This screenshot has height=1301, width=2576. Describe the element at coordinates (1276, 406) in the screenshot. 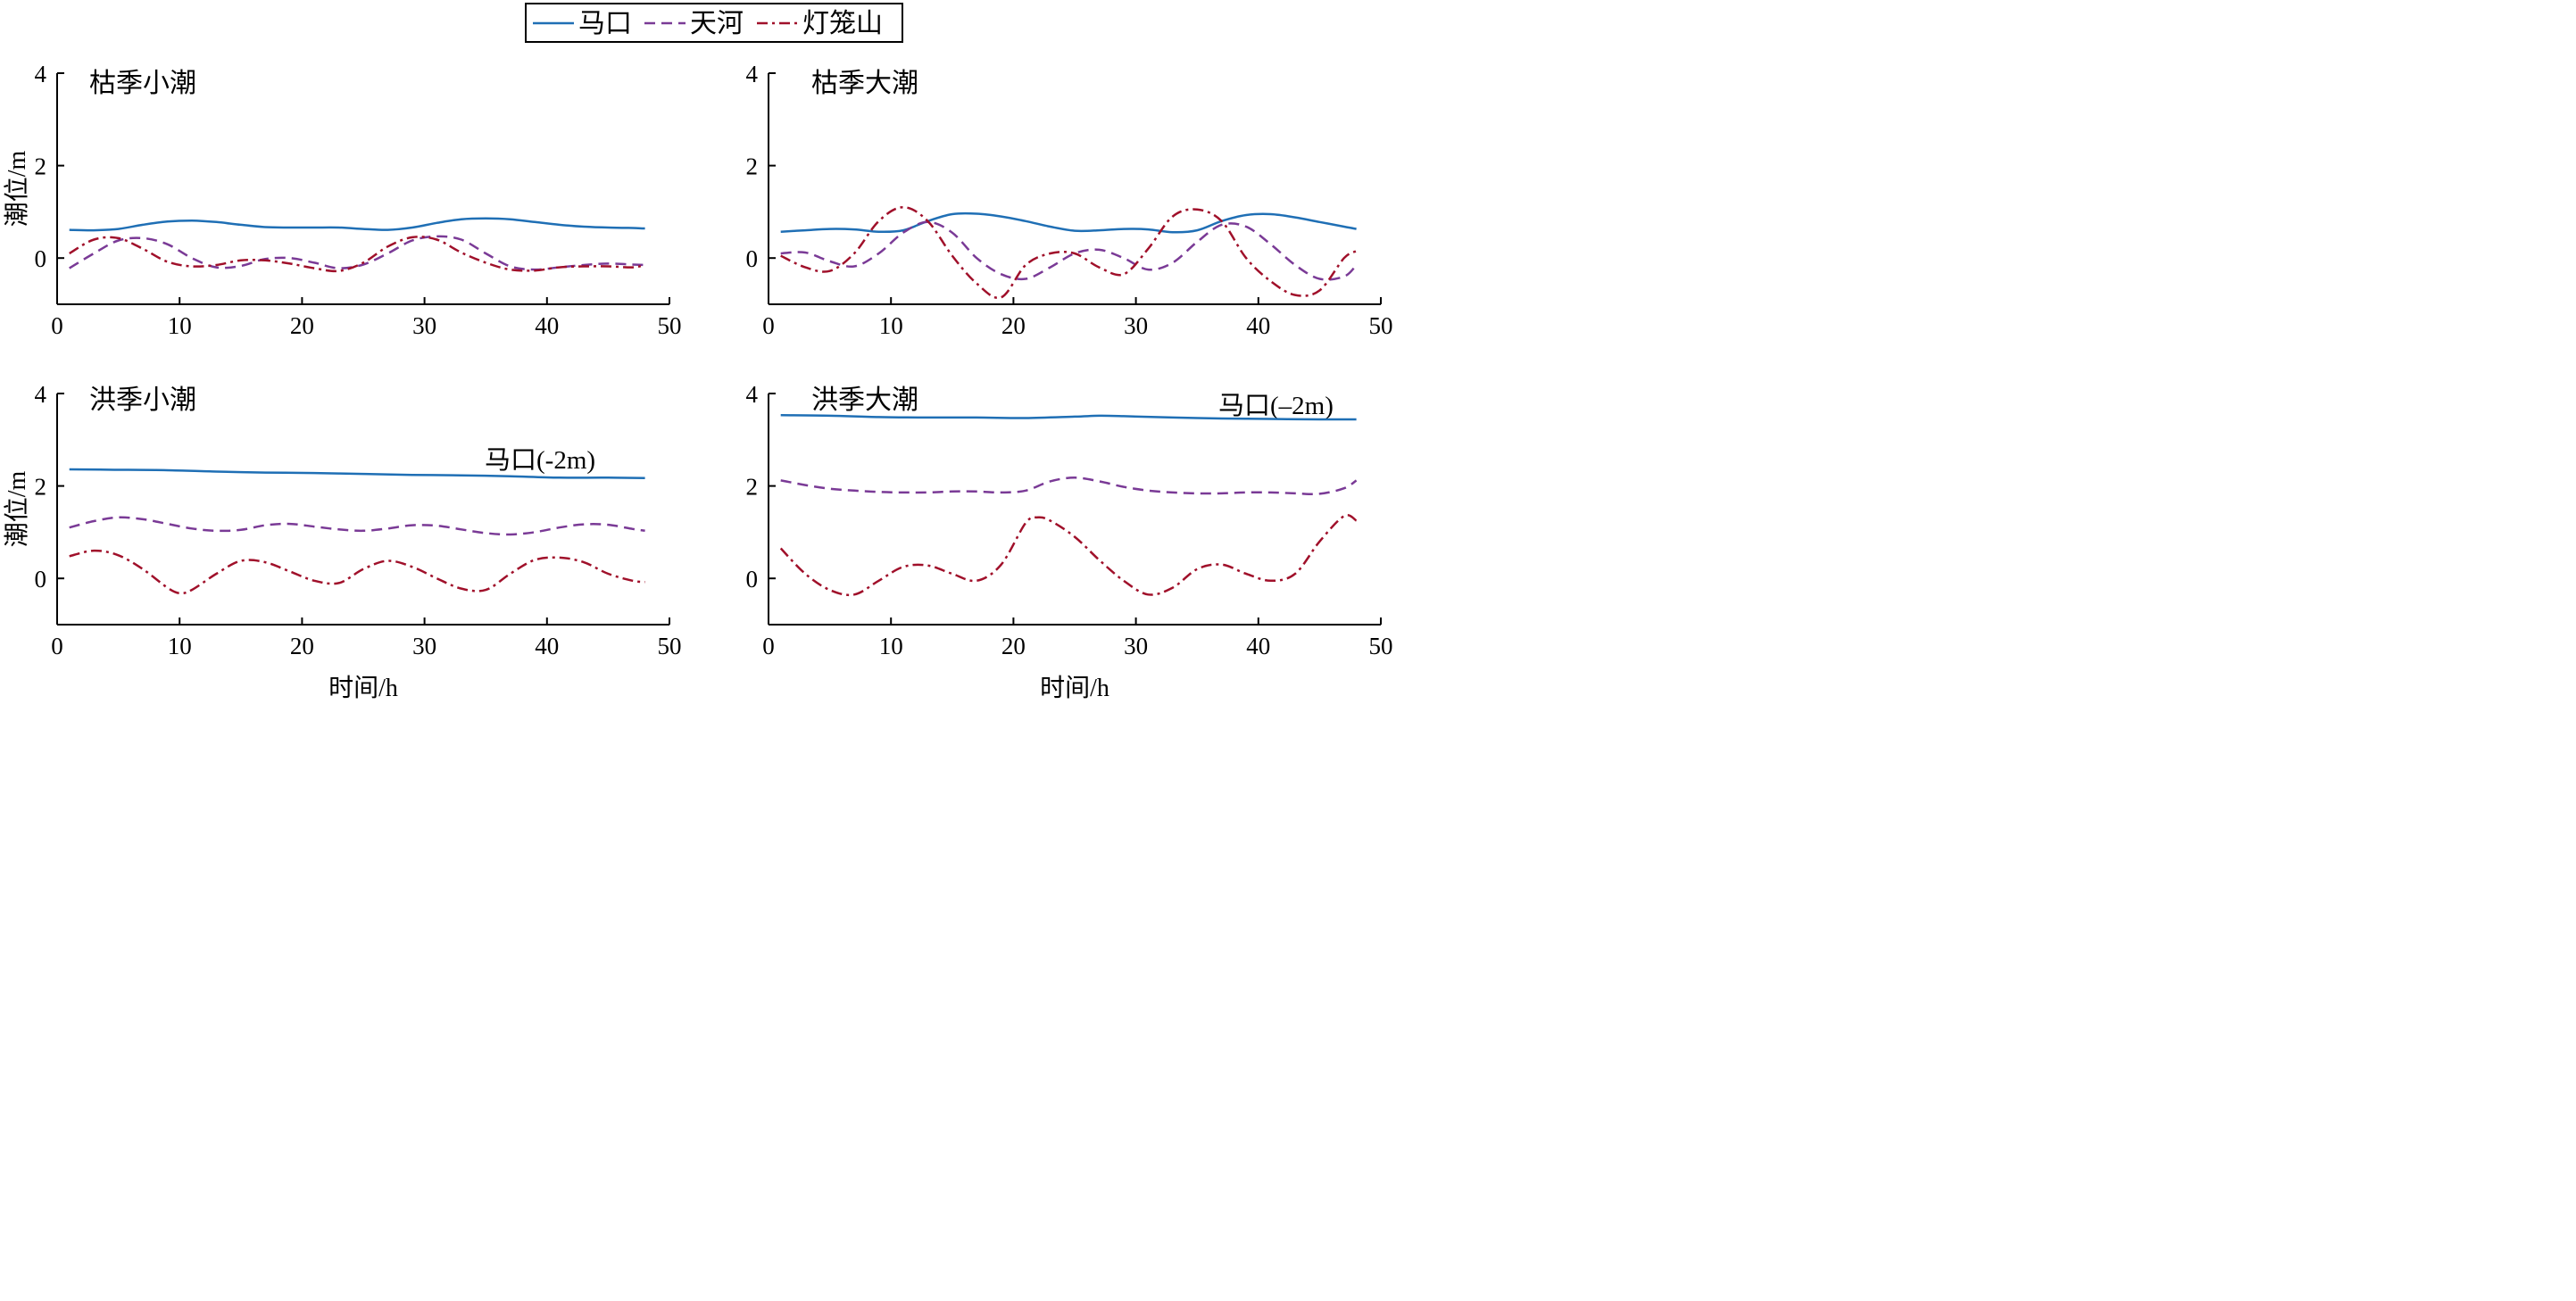

I see `series-offset-note: 马口(–2m)` at that location.